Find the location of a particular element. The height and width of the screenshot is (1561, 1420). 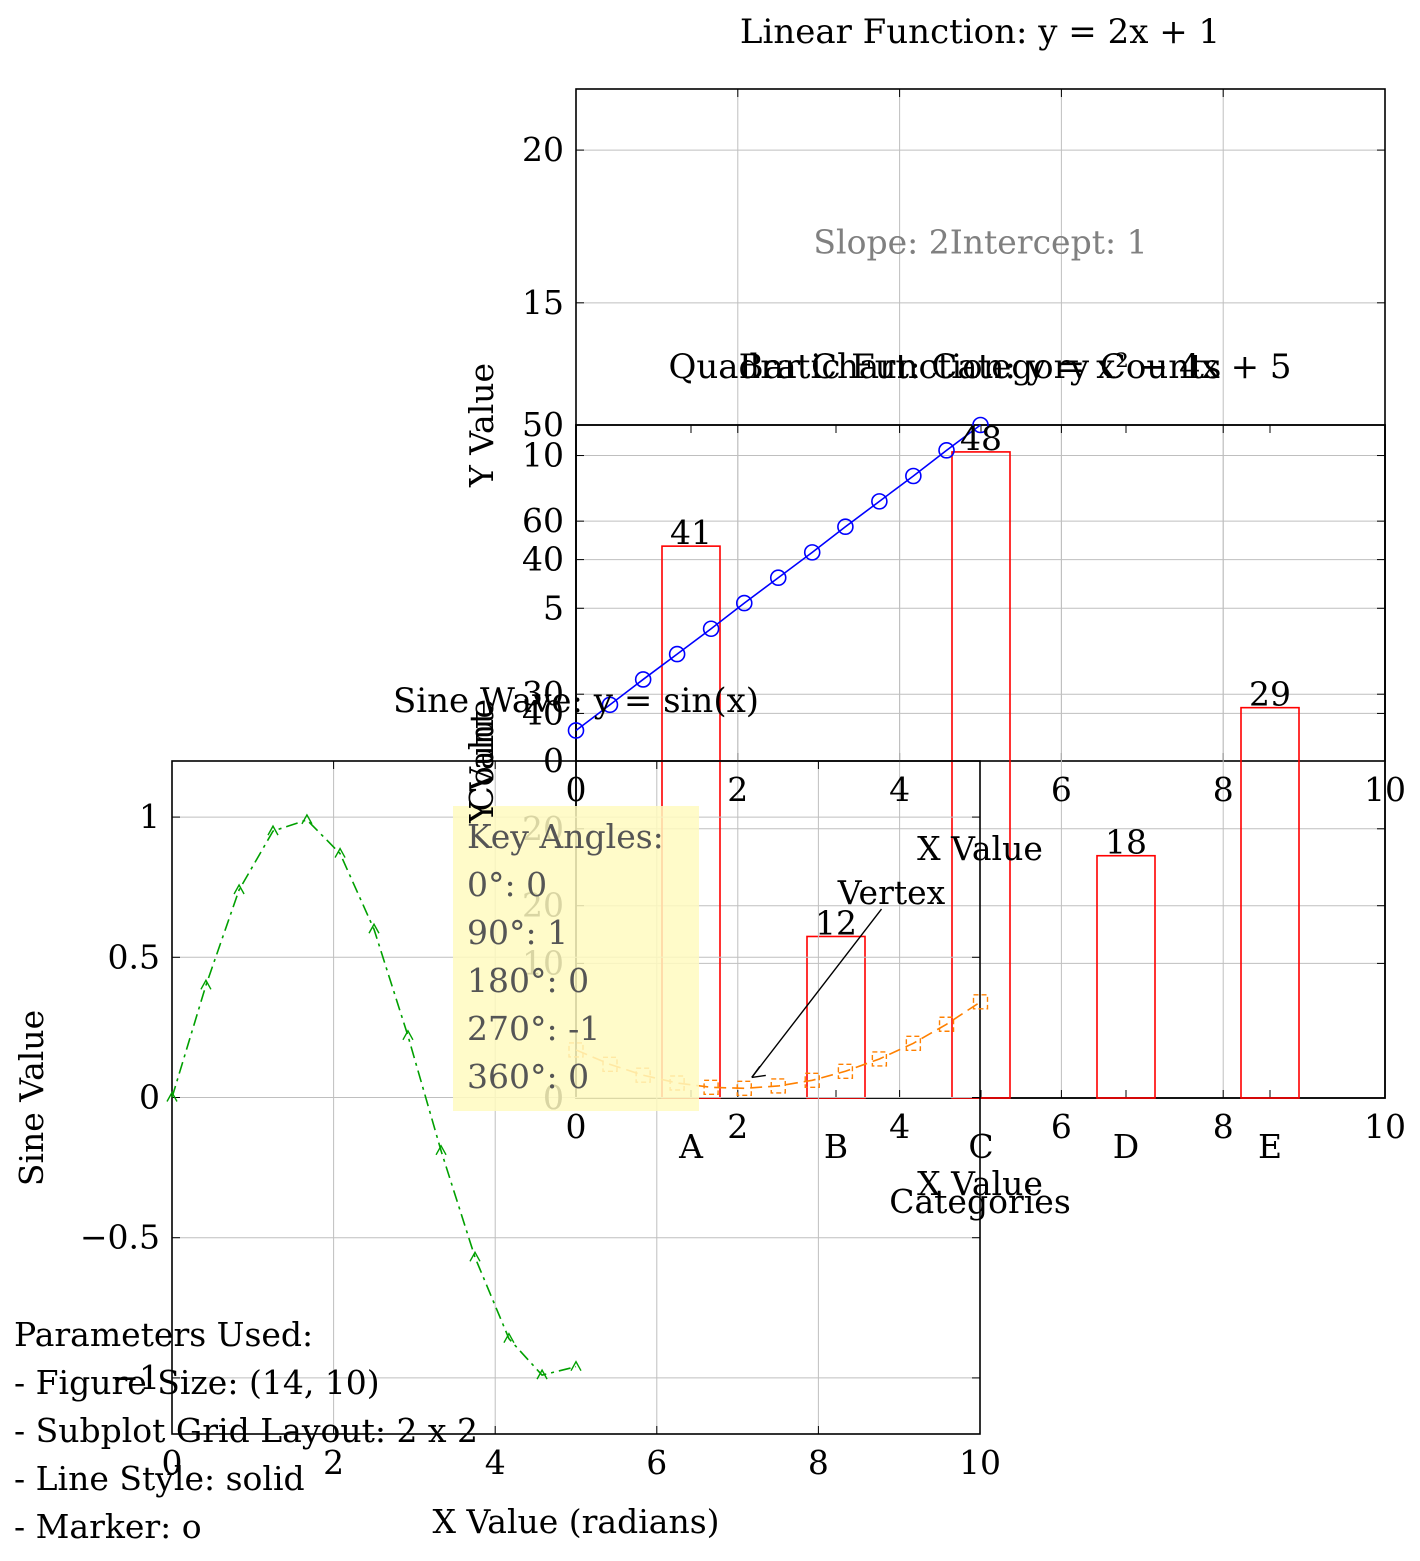

linear-xtick-label: 2 is located at coordinates (737, 789).